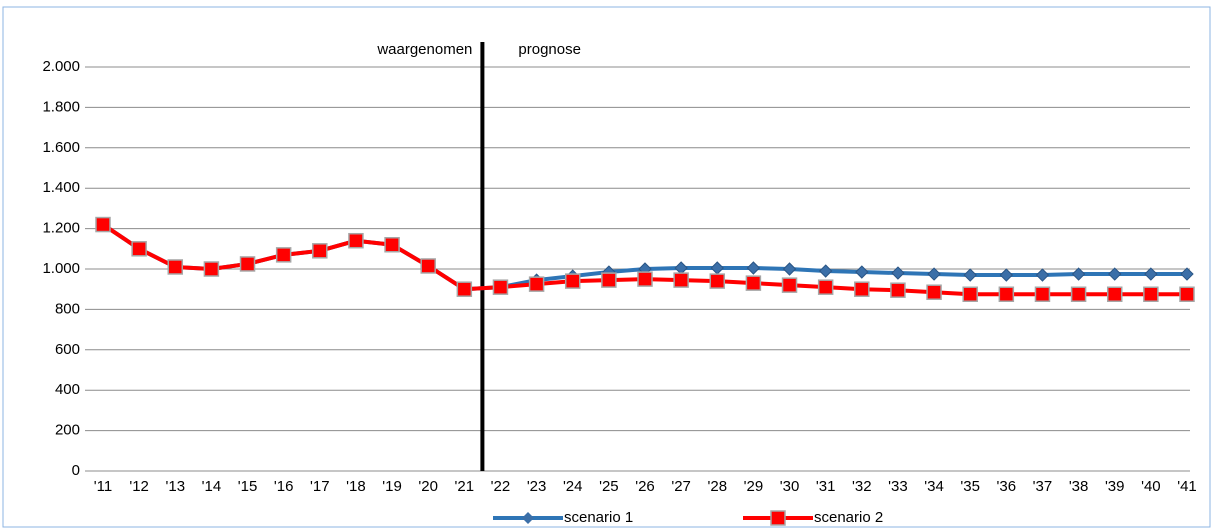  What do you see at coordinates (681, 486) in the screenshot?
I see `x-tick-label: '27` at bounding box center [681, 486].